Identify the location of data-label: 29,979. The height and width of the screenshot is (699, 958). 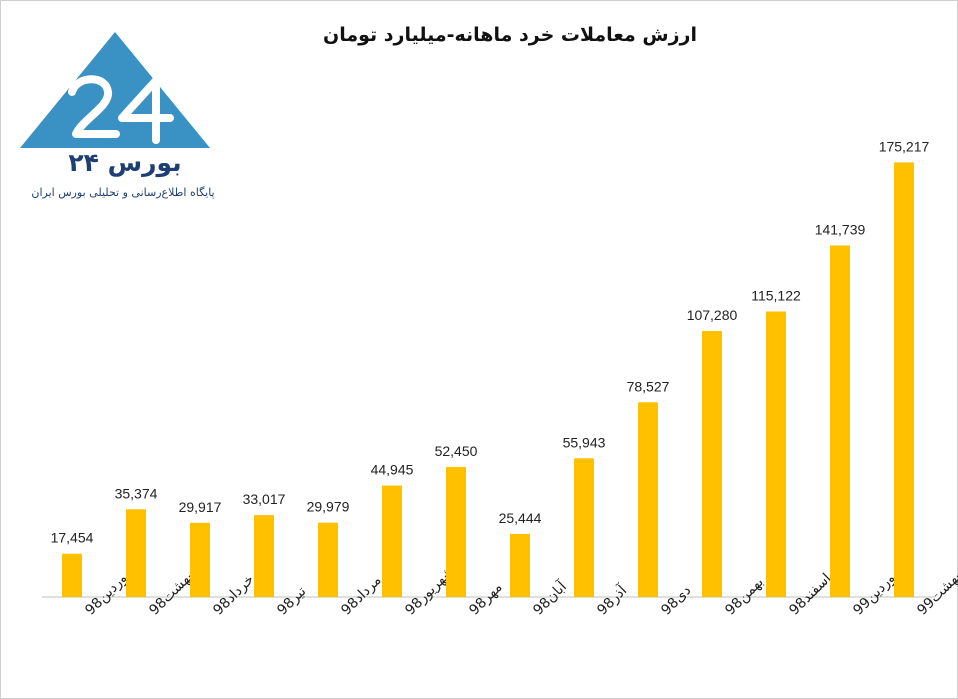
(328, 507).